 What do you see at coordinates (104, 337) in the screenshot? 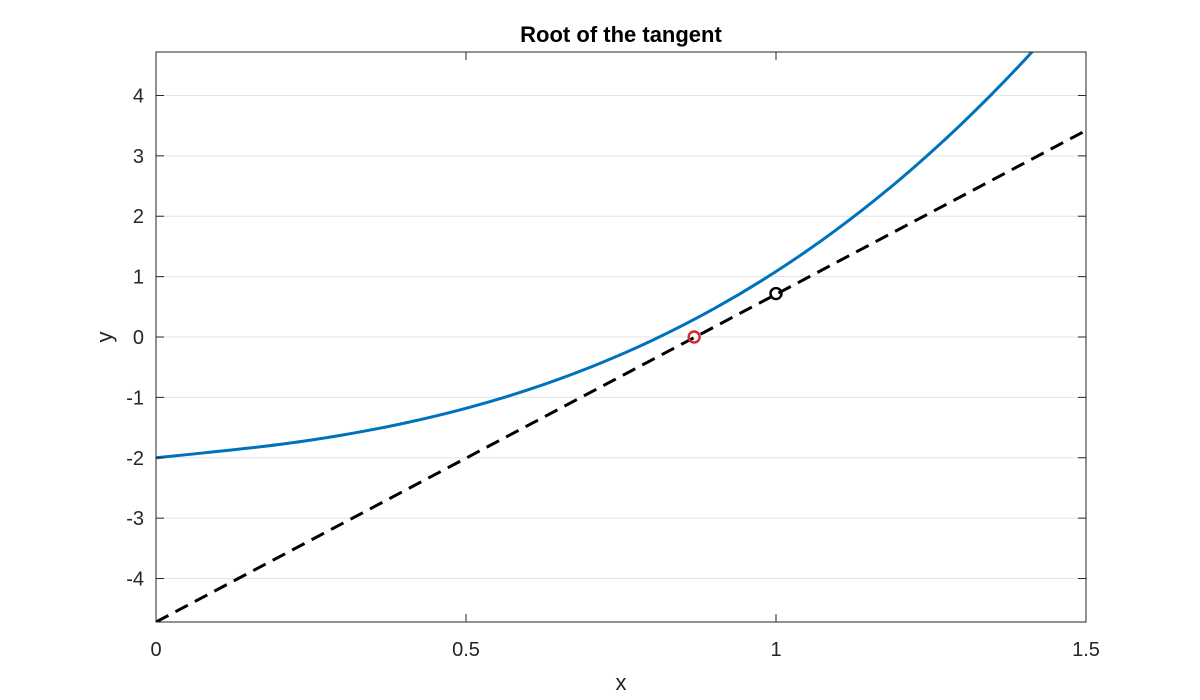
I see `y-axis-label: y` at bounding box center [104, 337].